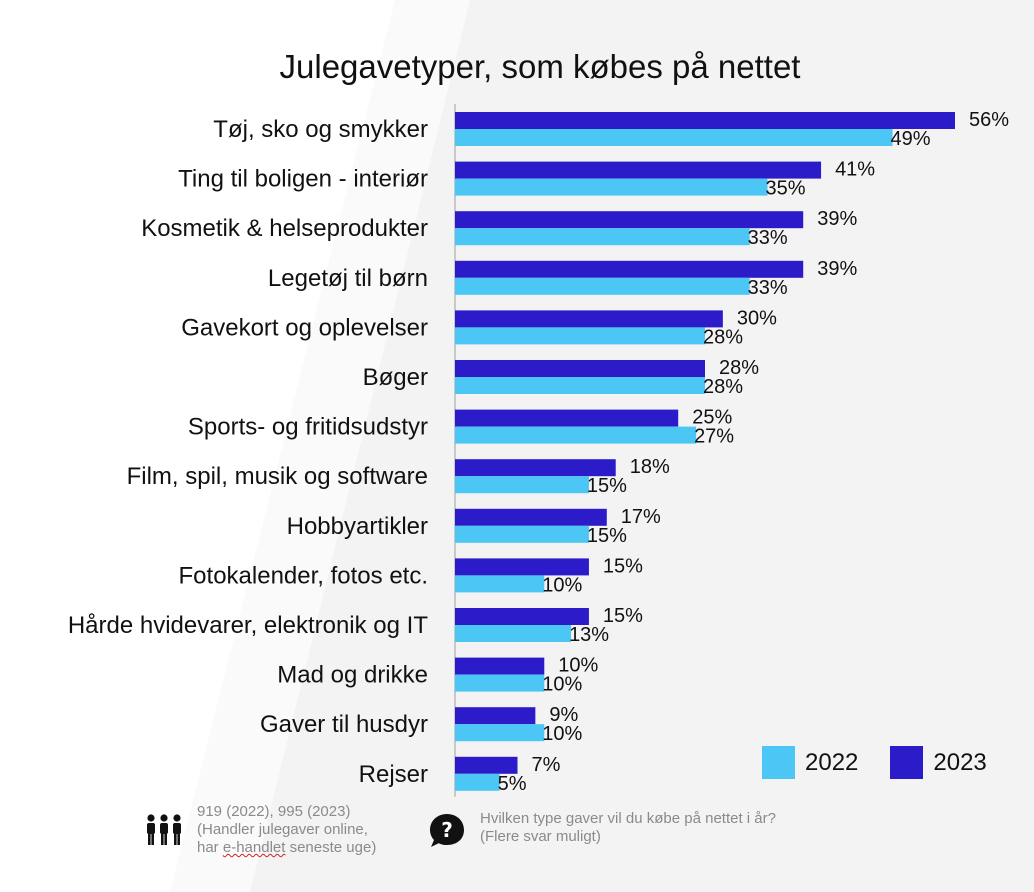 This screenshot has width=1034, height=892. I want to click on category-label: Rejser, so click(393, 774).